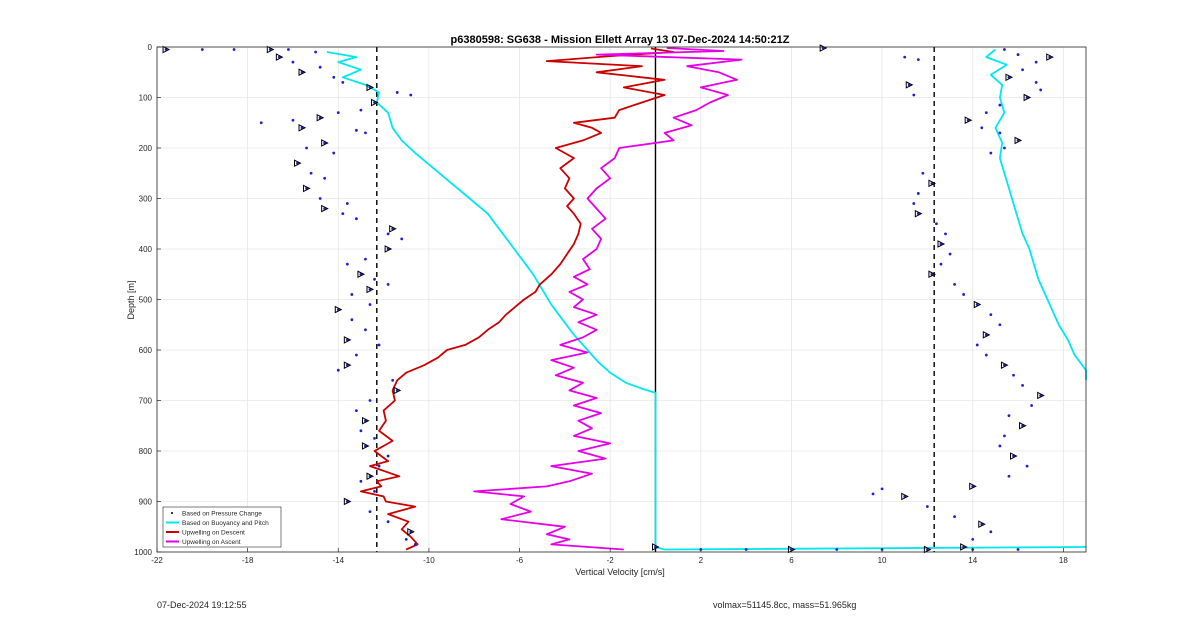  Describe the element at coordinates (222, 513) in the screenshot. I see `legend-label: Based on Pressure Change` at that location.